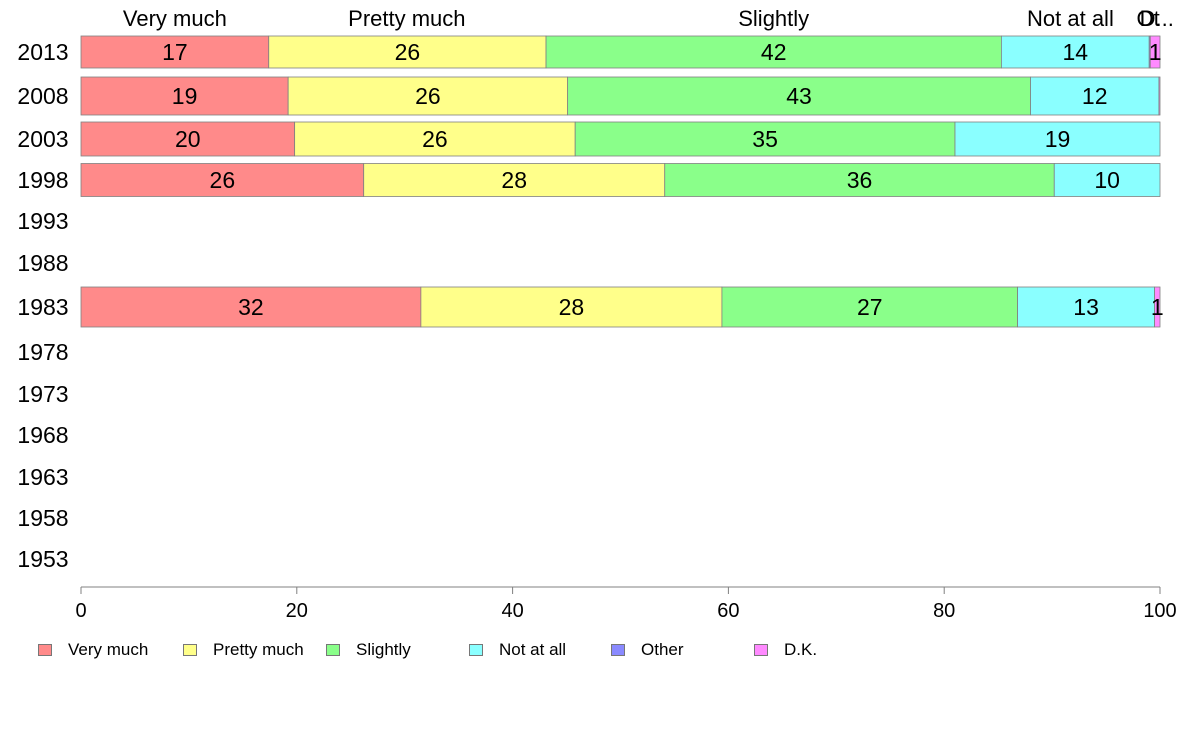 The image size is (1188, 736). I want to click on x-tick-label-0: 0, so click(80, 611).